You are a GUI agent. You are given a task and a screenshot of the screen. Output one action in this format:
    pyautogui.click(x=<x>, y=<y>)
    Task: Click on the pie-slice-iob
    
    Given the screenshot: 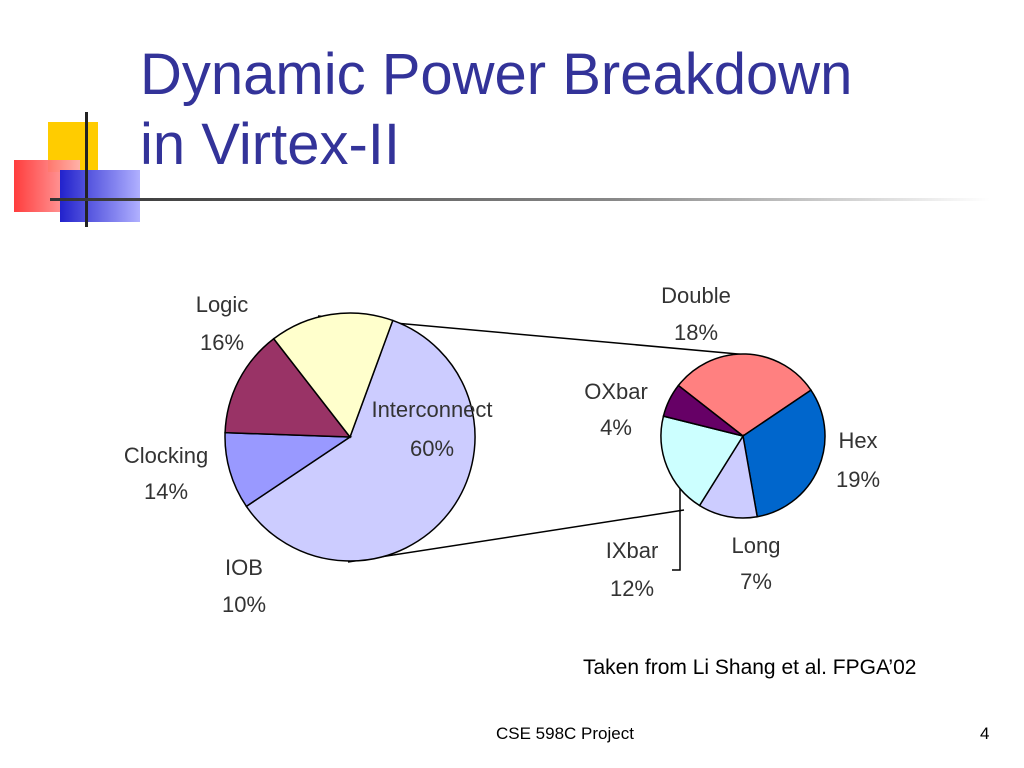 What is the action you would take?
    pyautogui.click(x=288, y=469)
    